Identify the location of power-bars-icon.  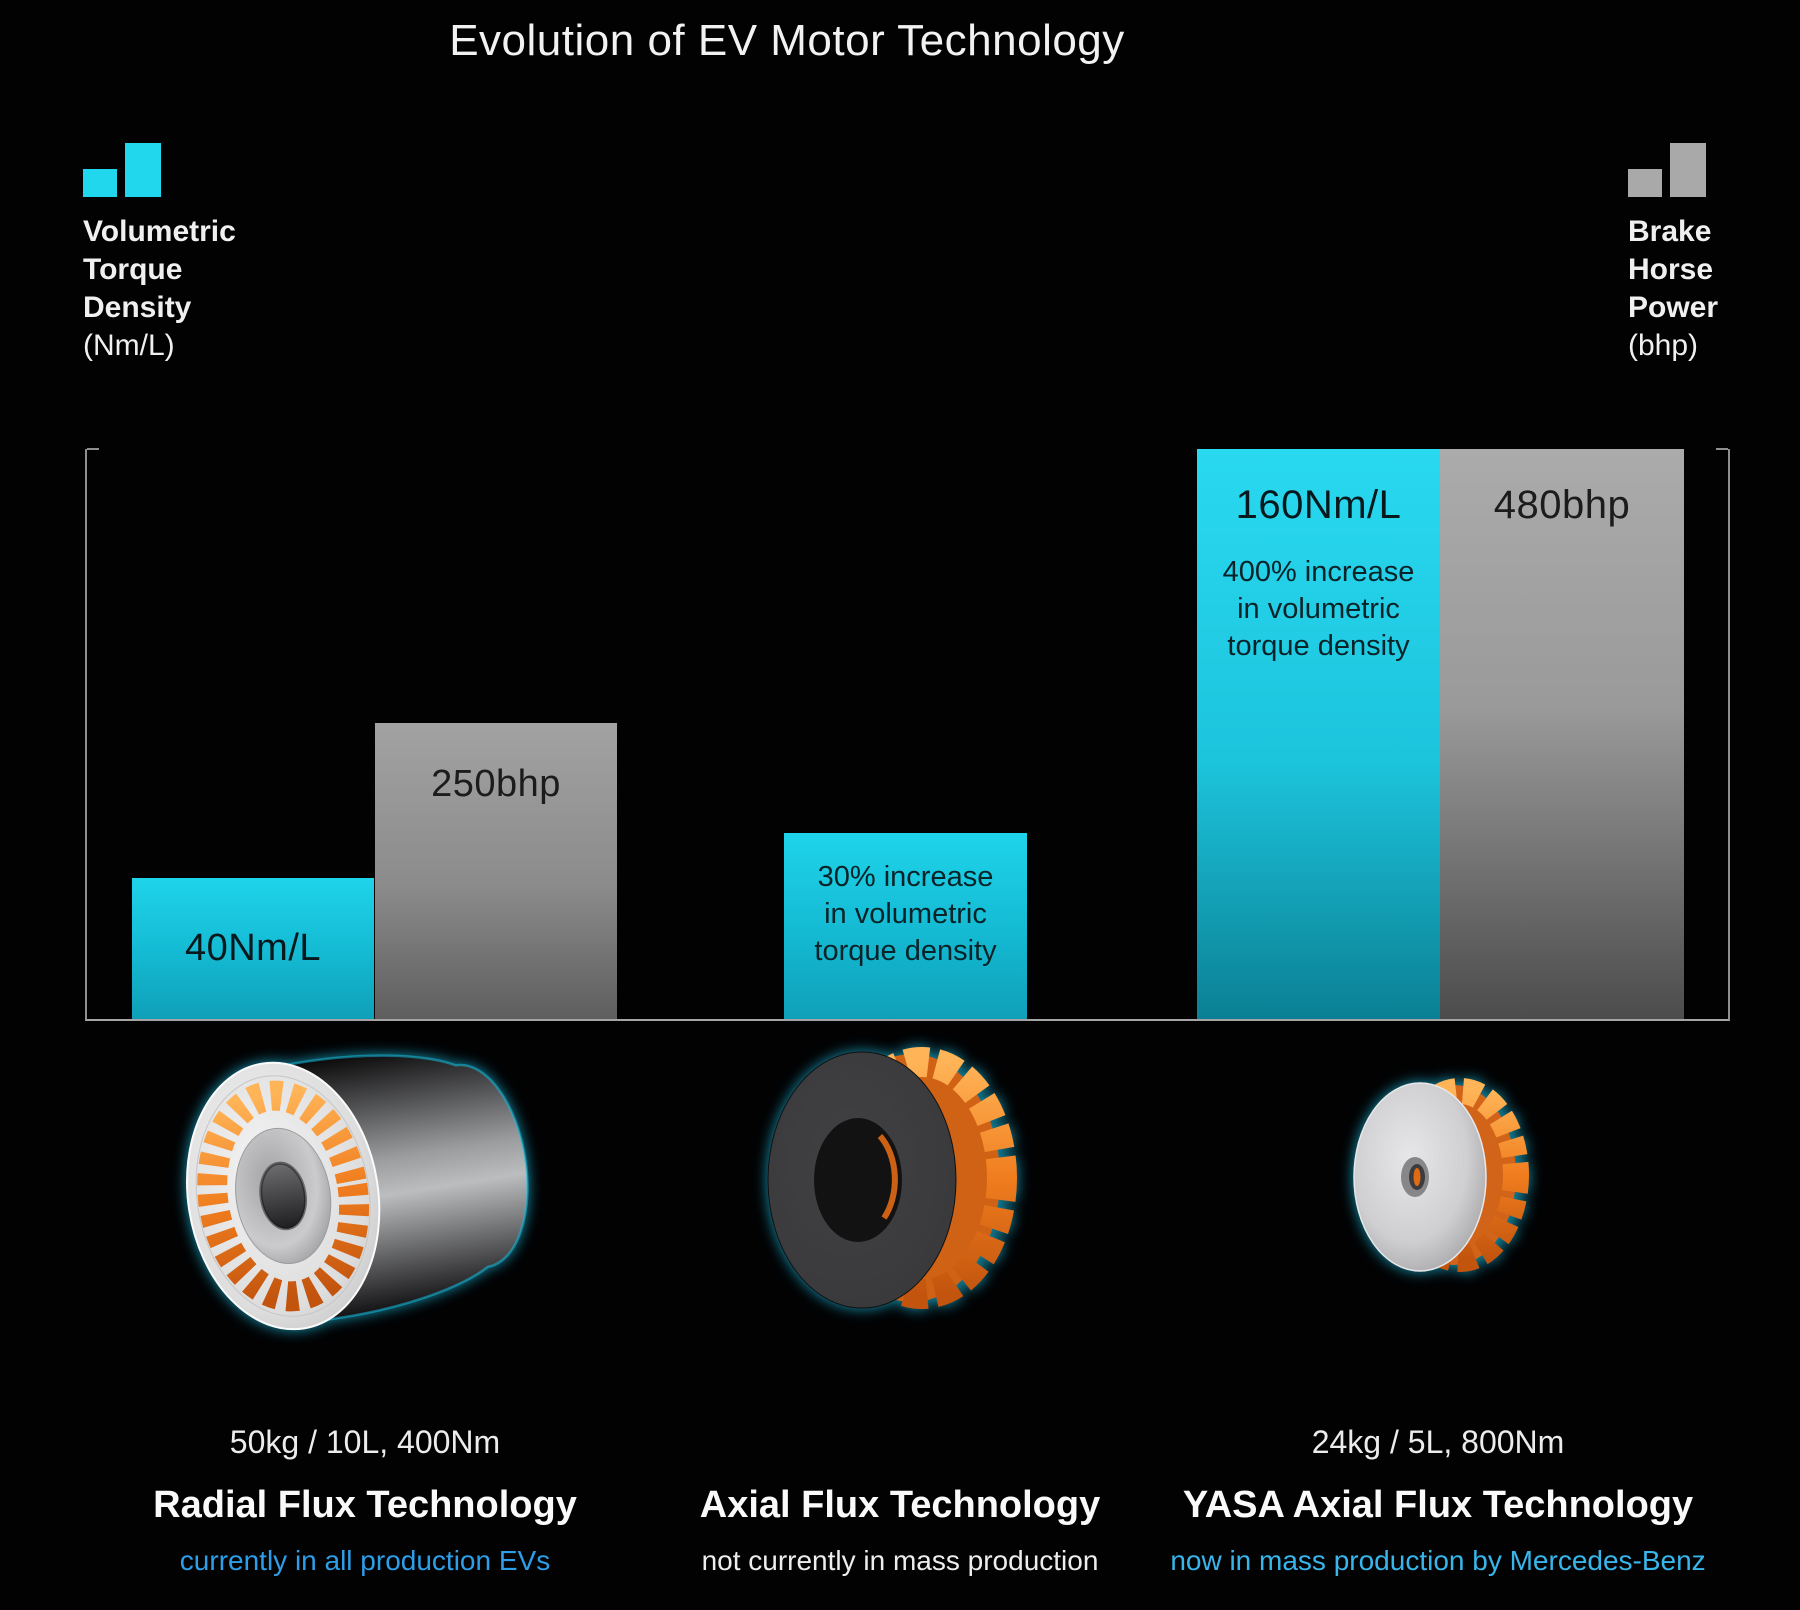
(1673, 170).